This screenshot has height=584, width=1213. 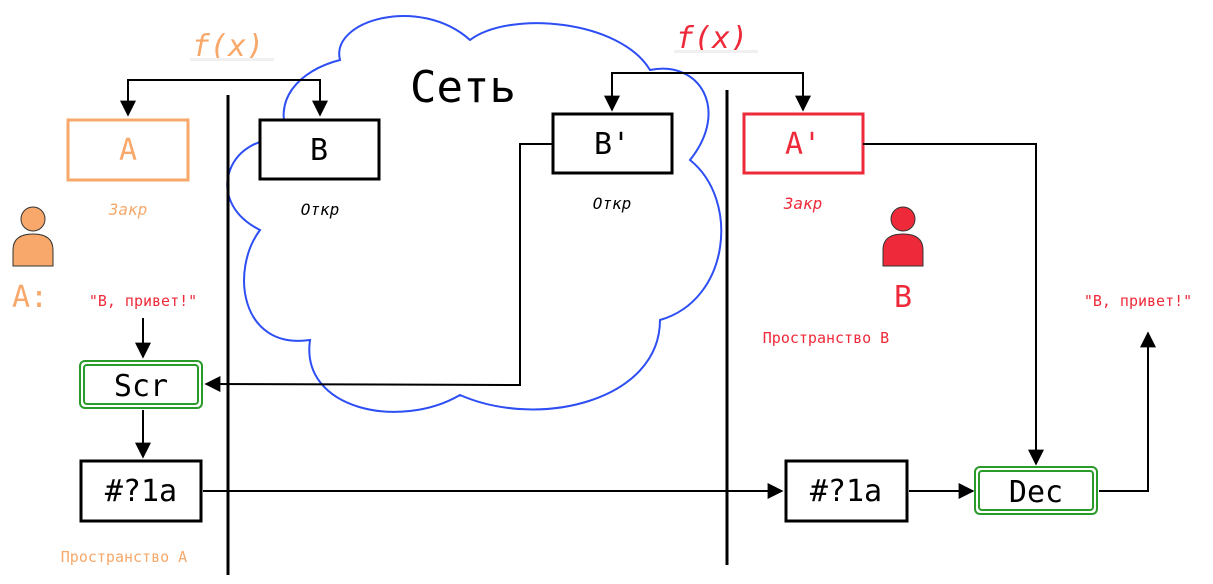 What do you see at coordinates (903, 236) in the screenshot?
I see `user-B-person-icon` at bounding box center [903, 236].